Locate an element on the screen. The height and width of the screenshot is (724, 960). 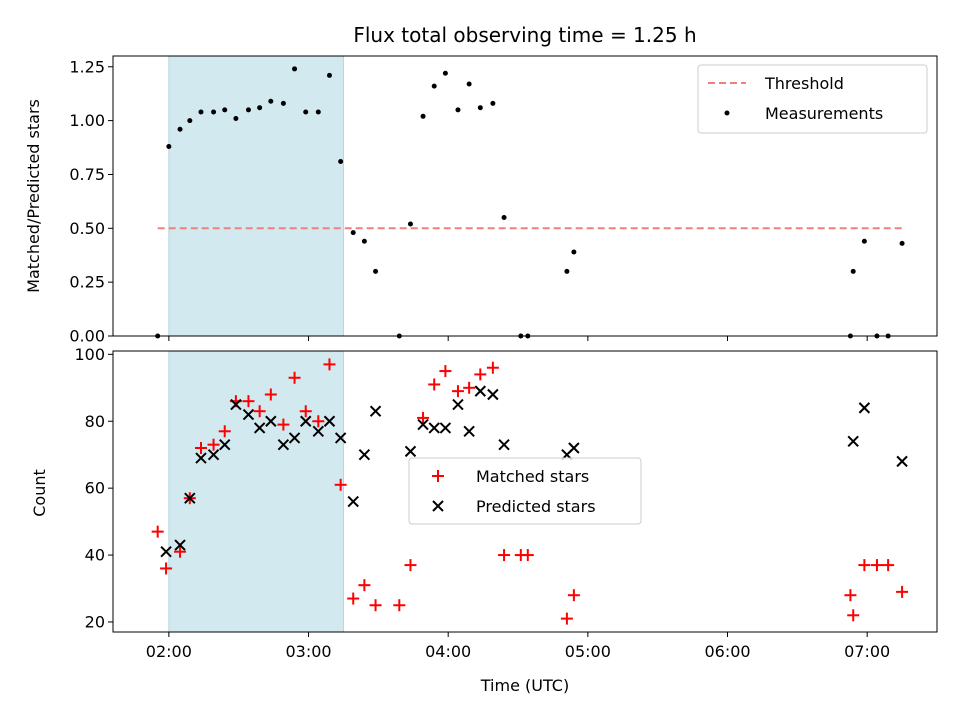
bot-xtick-label: 03:00 is located at coordinates (308, 651).